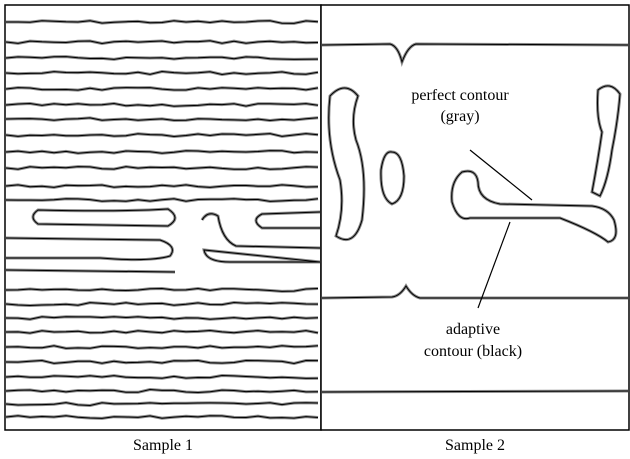 The height and width of the screenshot is (459, 630). Describe the element at coordinates (163, 445) in the screenshot. I see `caption: Sample 1` at that location.